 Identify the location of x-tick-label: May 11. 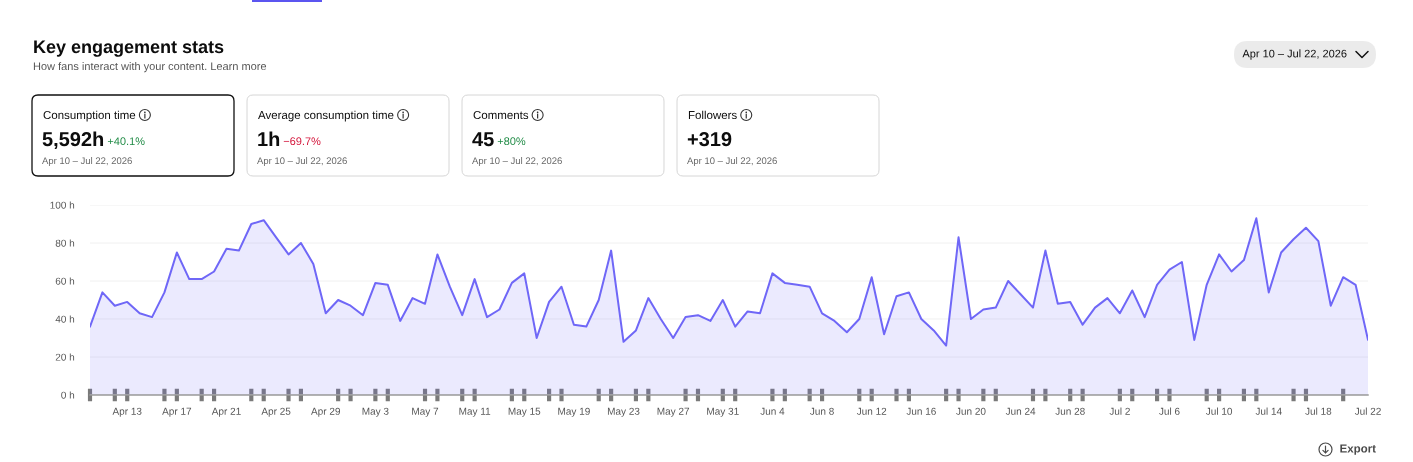
(475, 412).